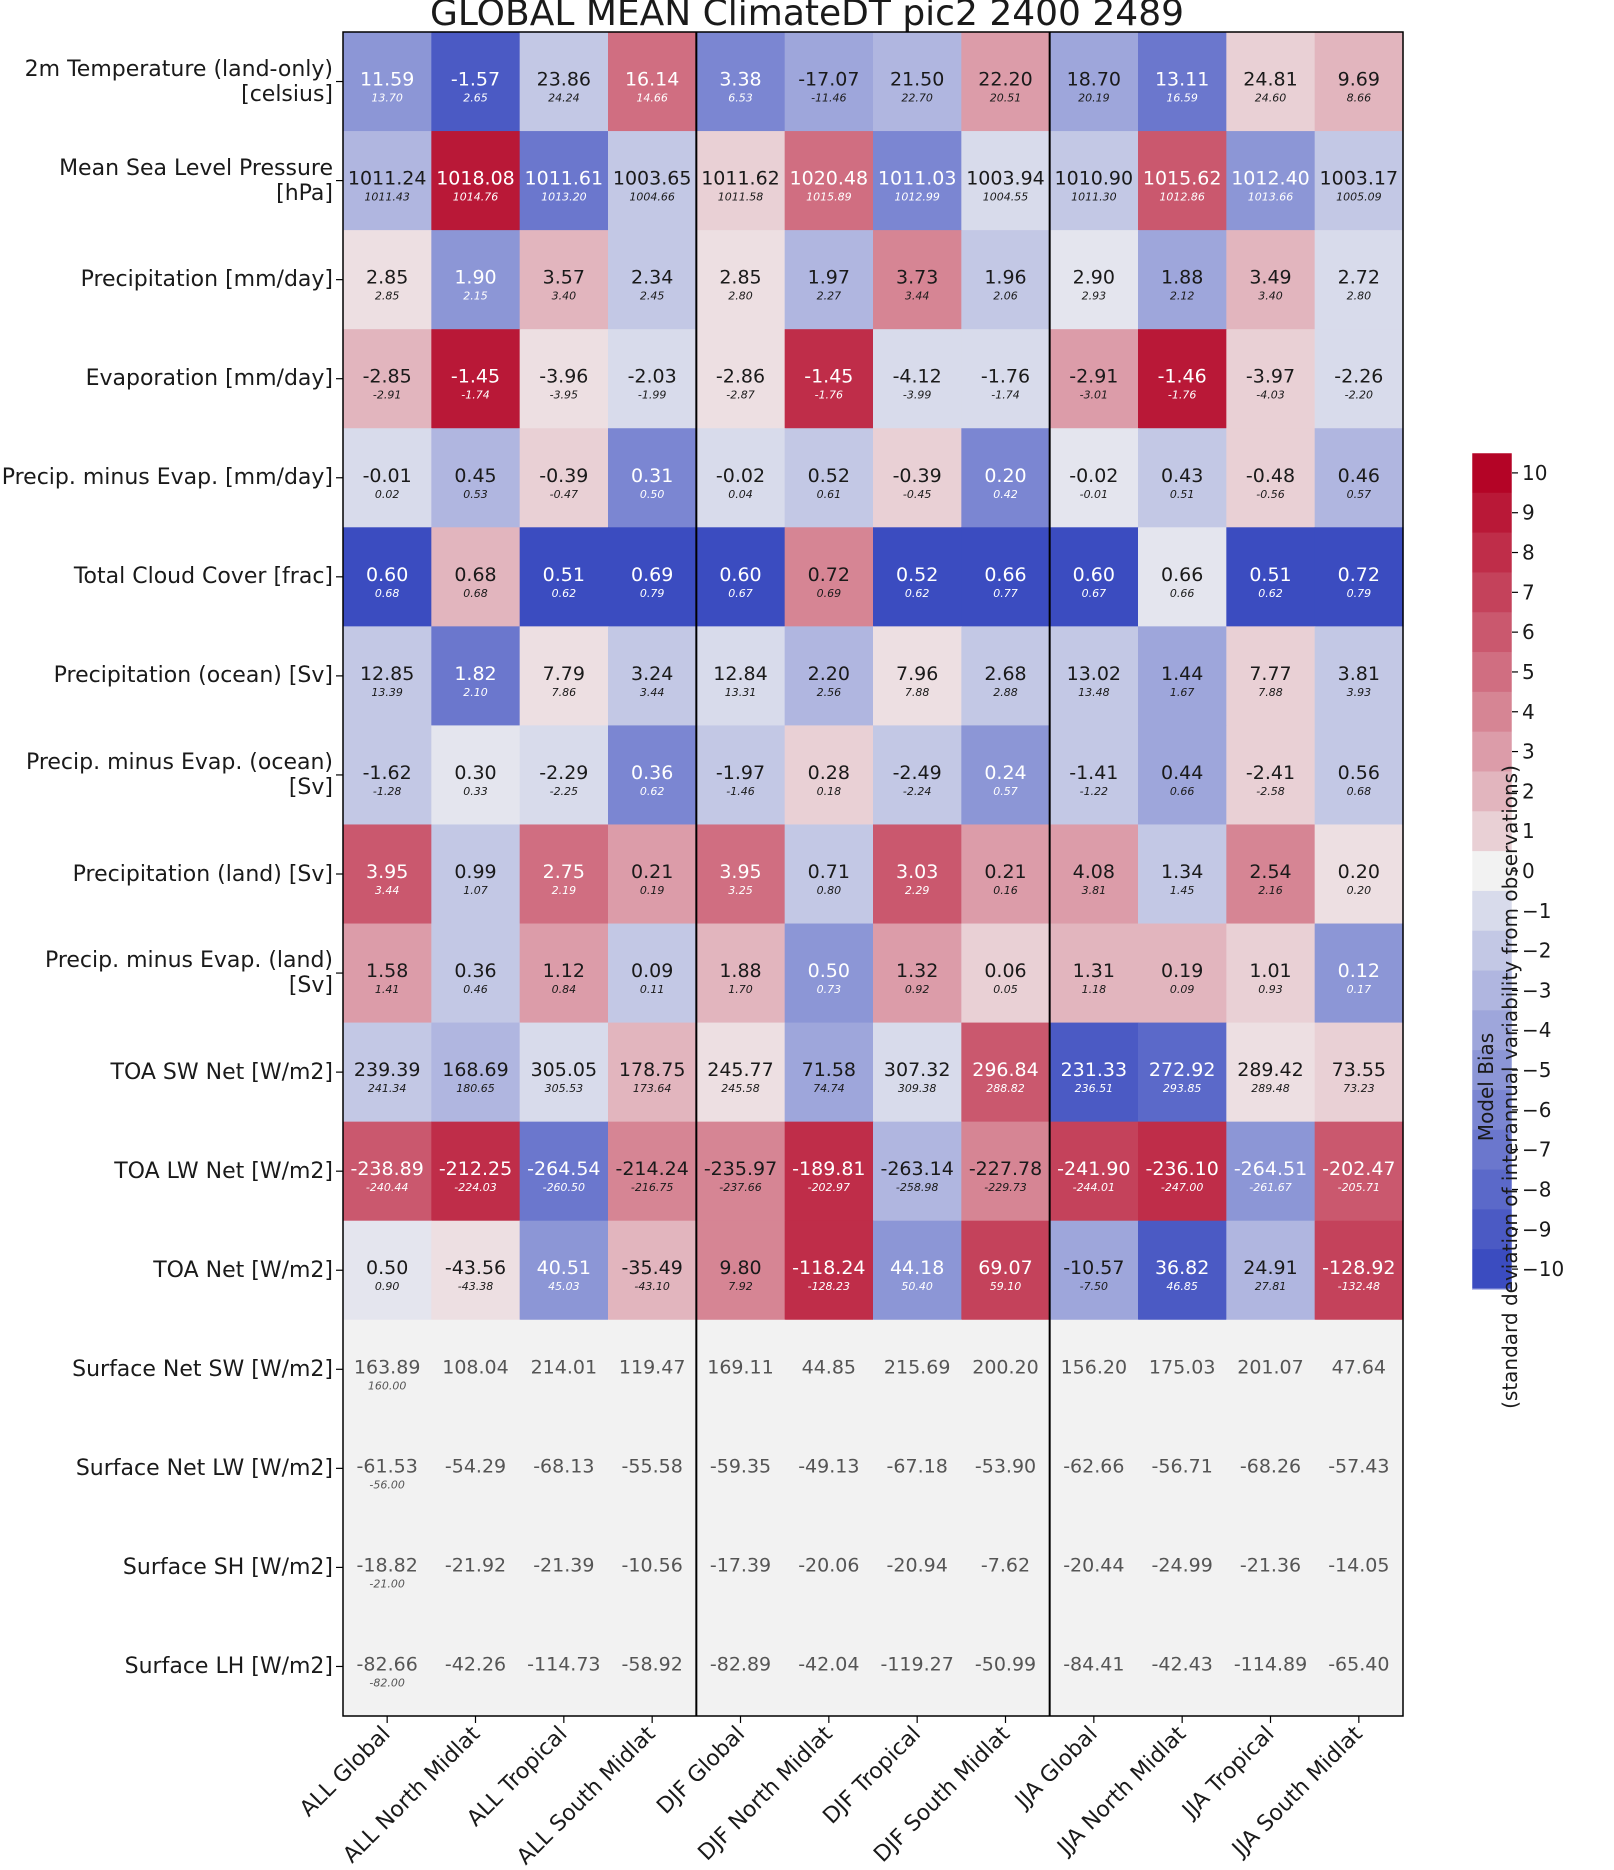  What do you see at coordinates (740, 1565) in the screenshot?
I see `cell-value: -17.39` at bounding box center [740, 1565].